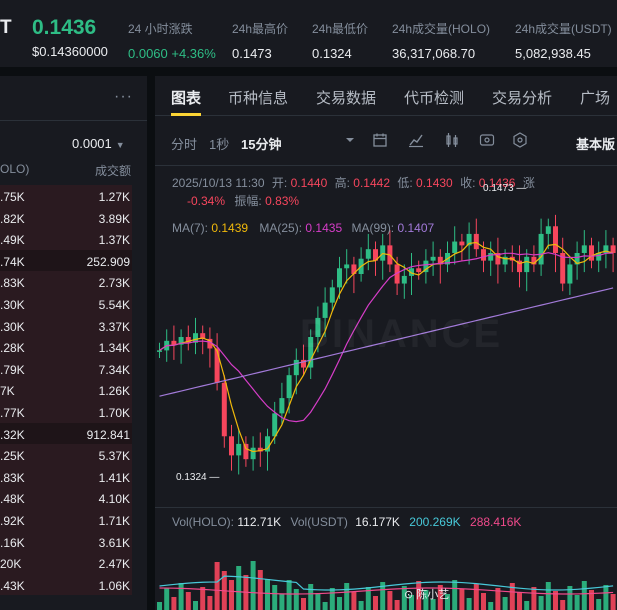 This screenshot has height=610, width=617. I want to click on stat-value: 36,317,068.70, so click(434, 53).